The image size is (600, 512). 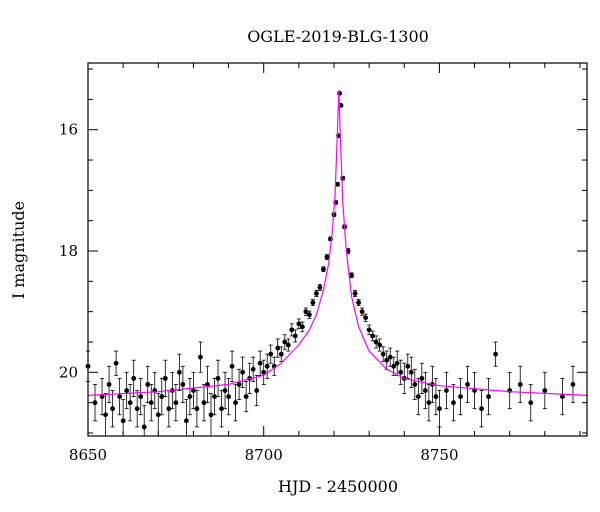 I want to click on y-tick-label: 16, so click(x=68, y=130).